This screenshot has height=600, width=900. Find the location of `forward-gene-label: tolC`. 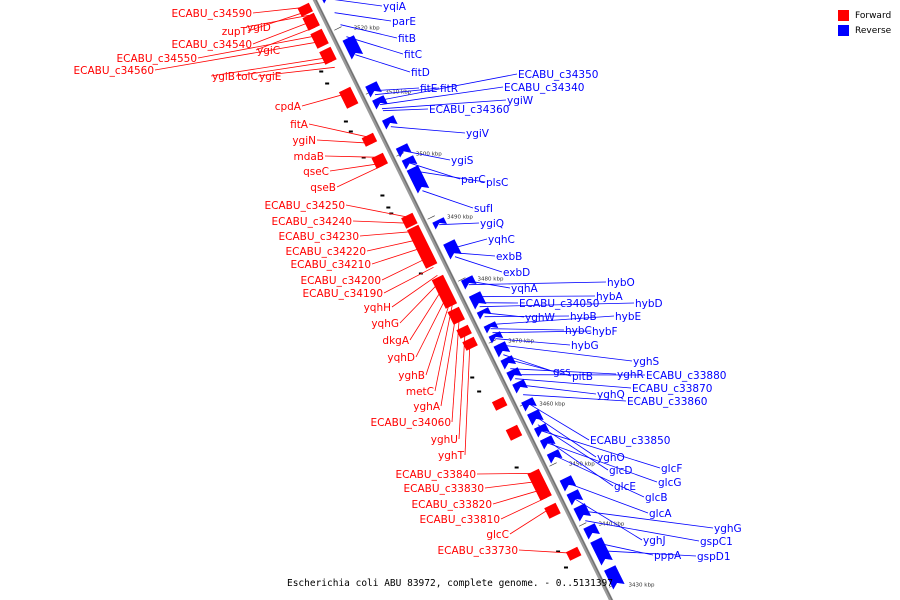

forward-gene-label: tolC is located at coordinates (247, 77).